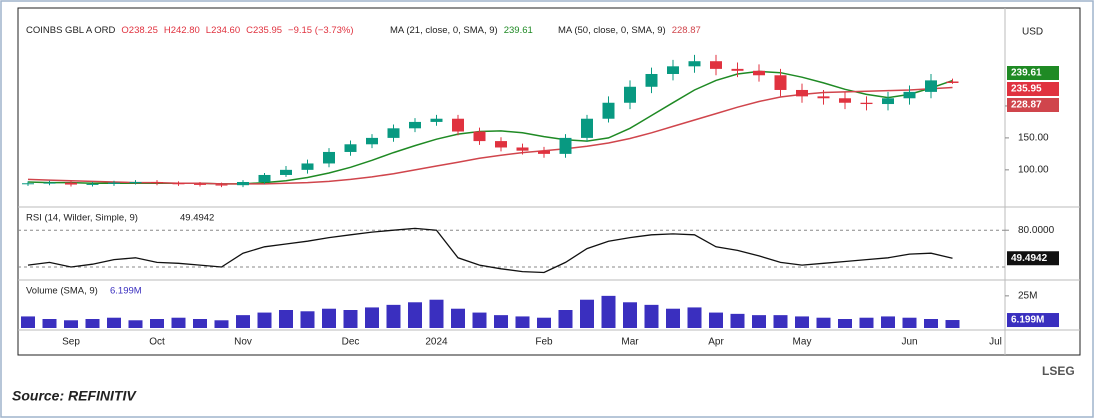 The image size is (1094, 418). Describe the element at coordinates (1033, 138) in the screenshot. I see `y-tick-label: 150.00` at that location.